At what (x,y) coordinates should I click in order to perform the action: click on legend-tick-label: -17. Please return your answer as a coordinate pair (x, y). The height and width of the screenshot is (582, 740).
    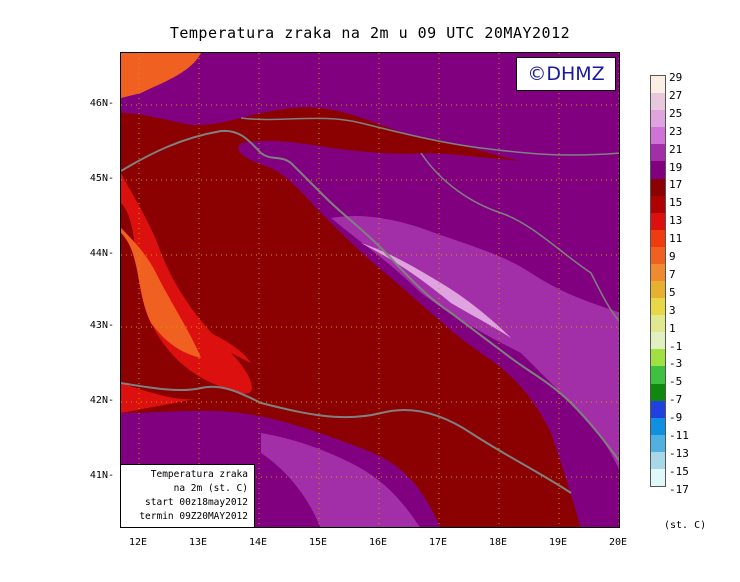
    Looking at the image, I should click on (679, 489).